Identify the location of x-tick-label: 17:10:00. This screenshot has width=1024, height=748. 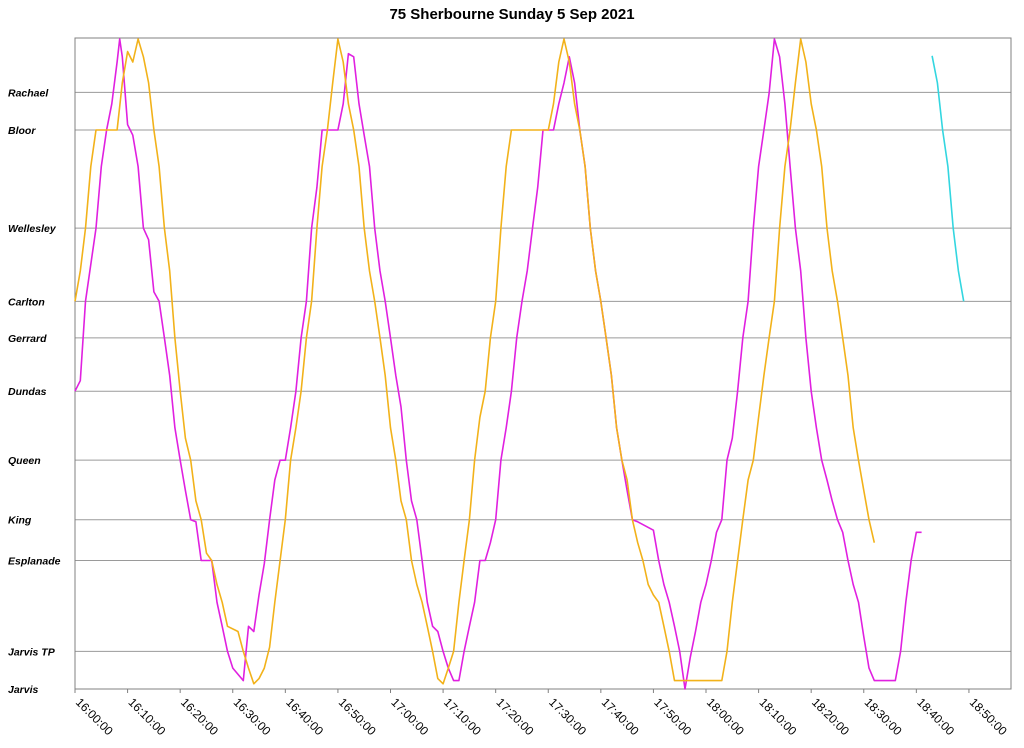
(462, 716).